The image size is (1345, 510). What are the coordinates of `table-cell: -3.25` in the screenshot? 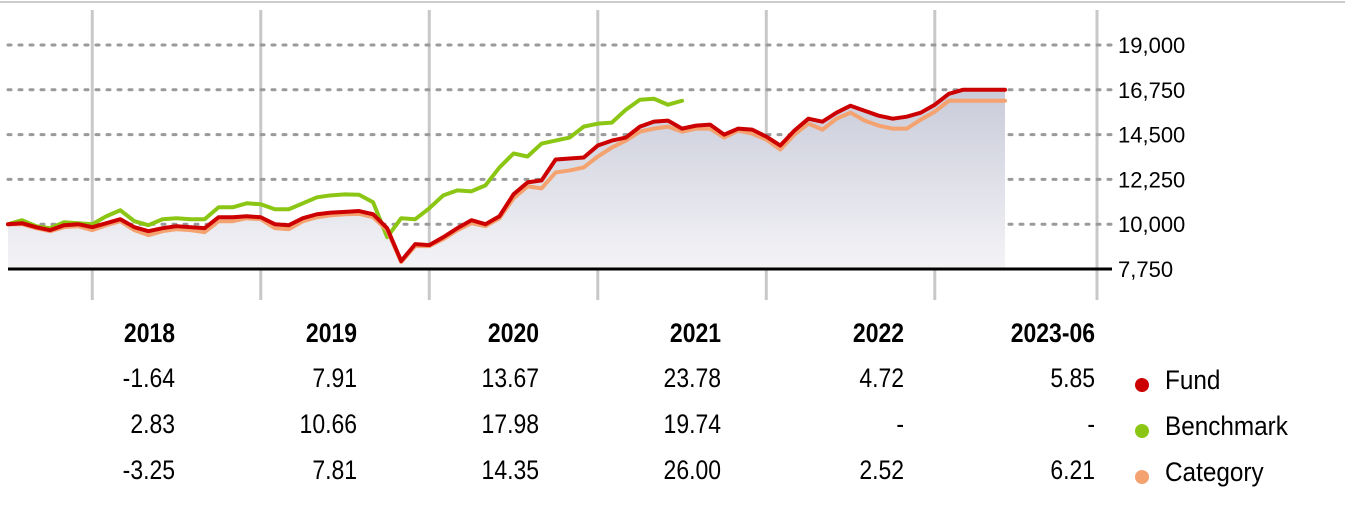 It's located at (148, 470).